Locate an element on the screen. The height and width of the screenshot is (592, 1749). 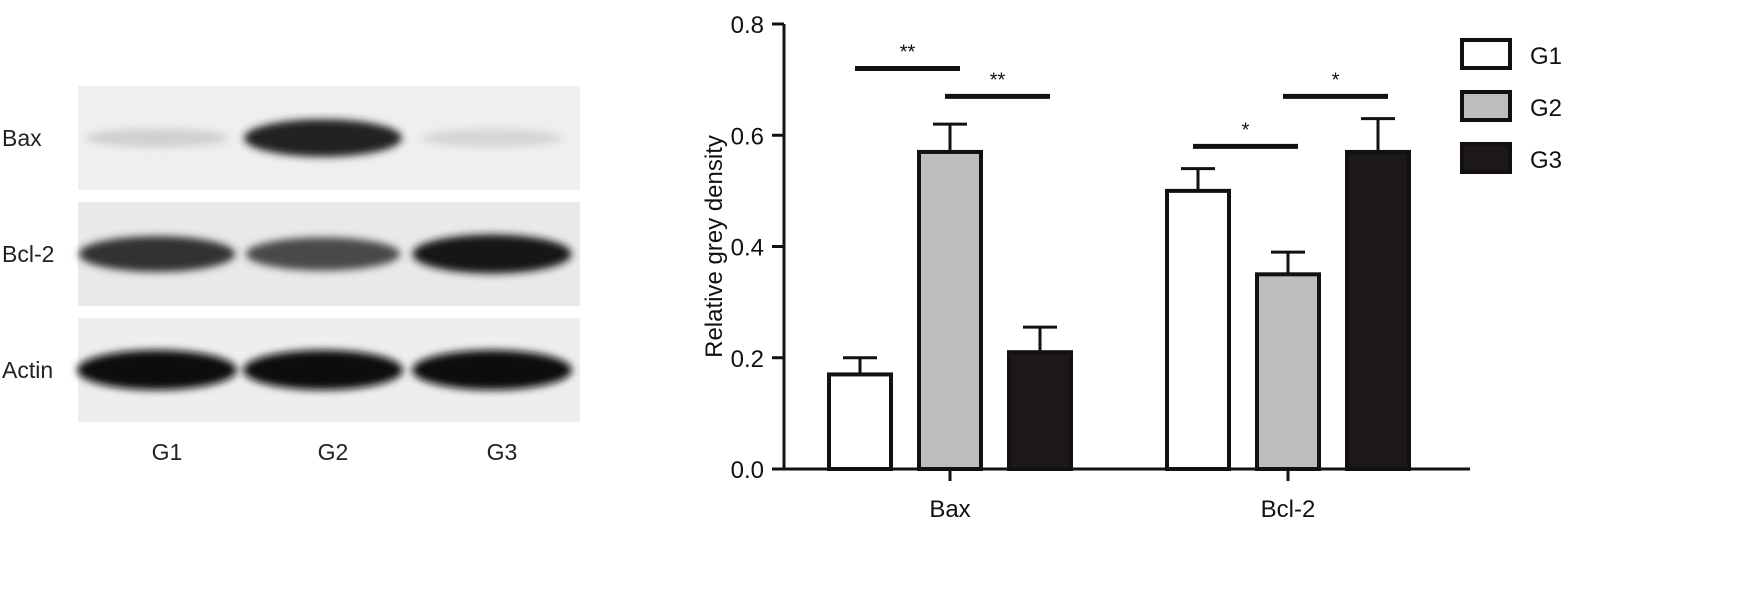
bar-bcl-2-g1 is located at coordinates (1198, 329).